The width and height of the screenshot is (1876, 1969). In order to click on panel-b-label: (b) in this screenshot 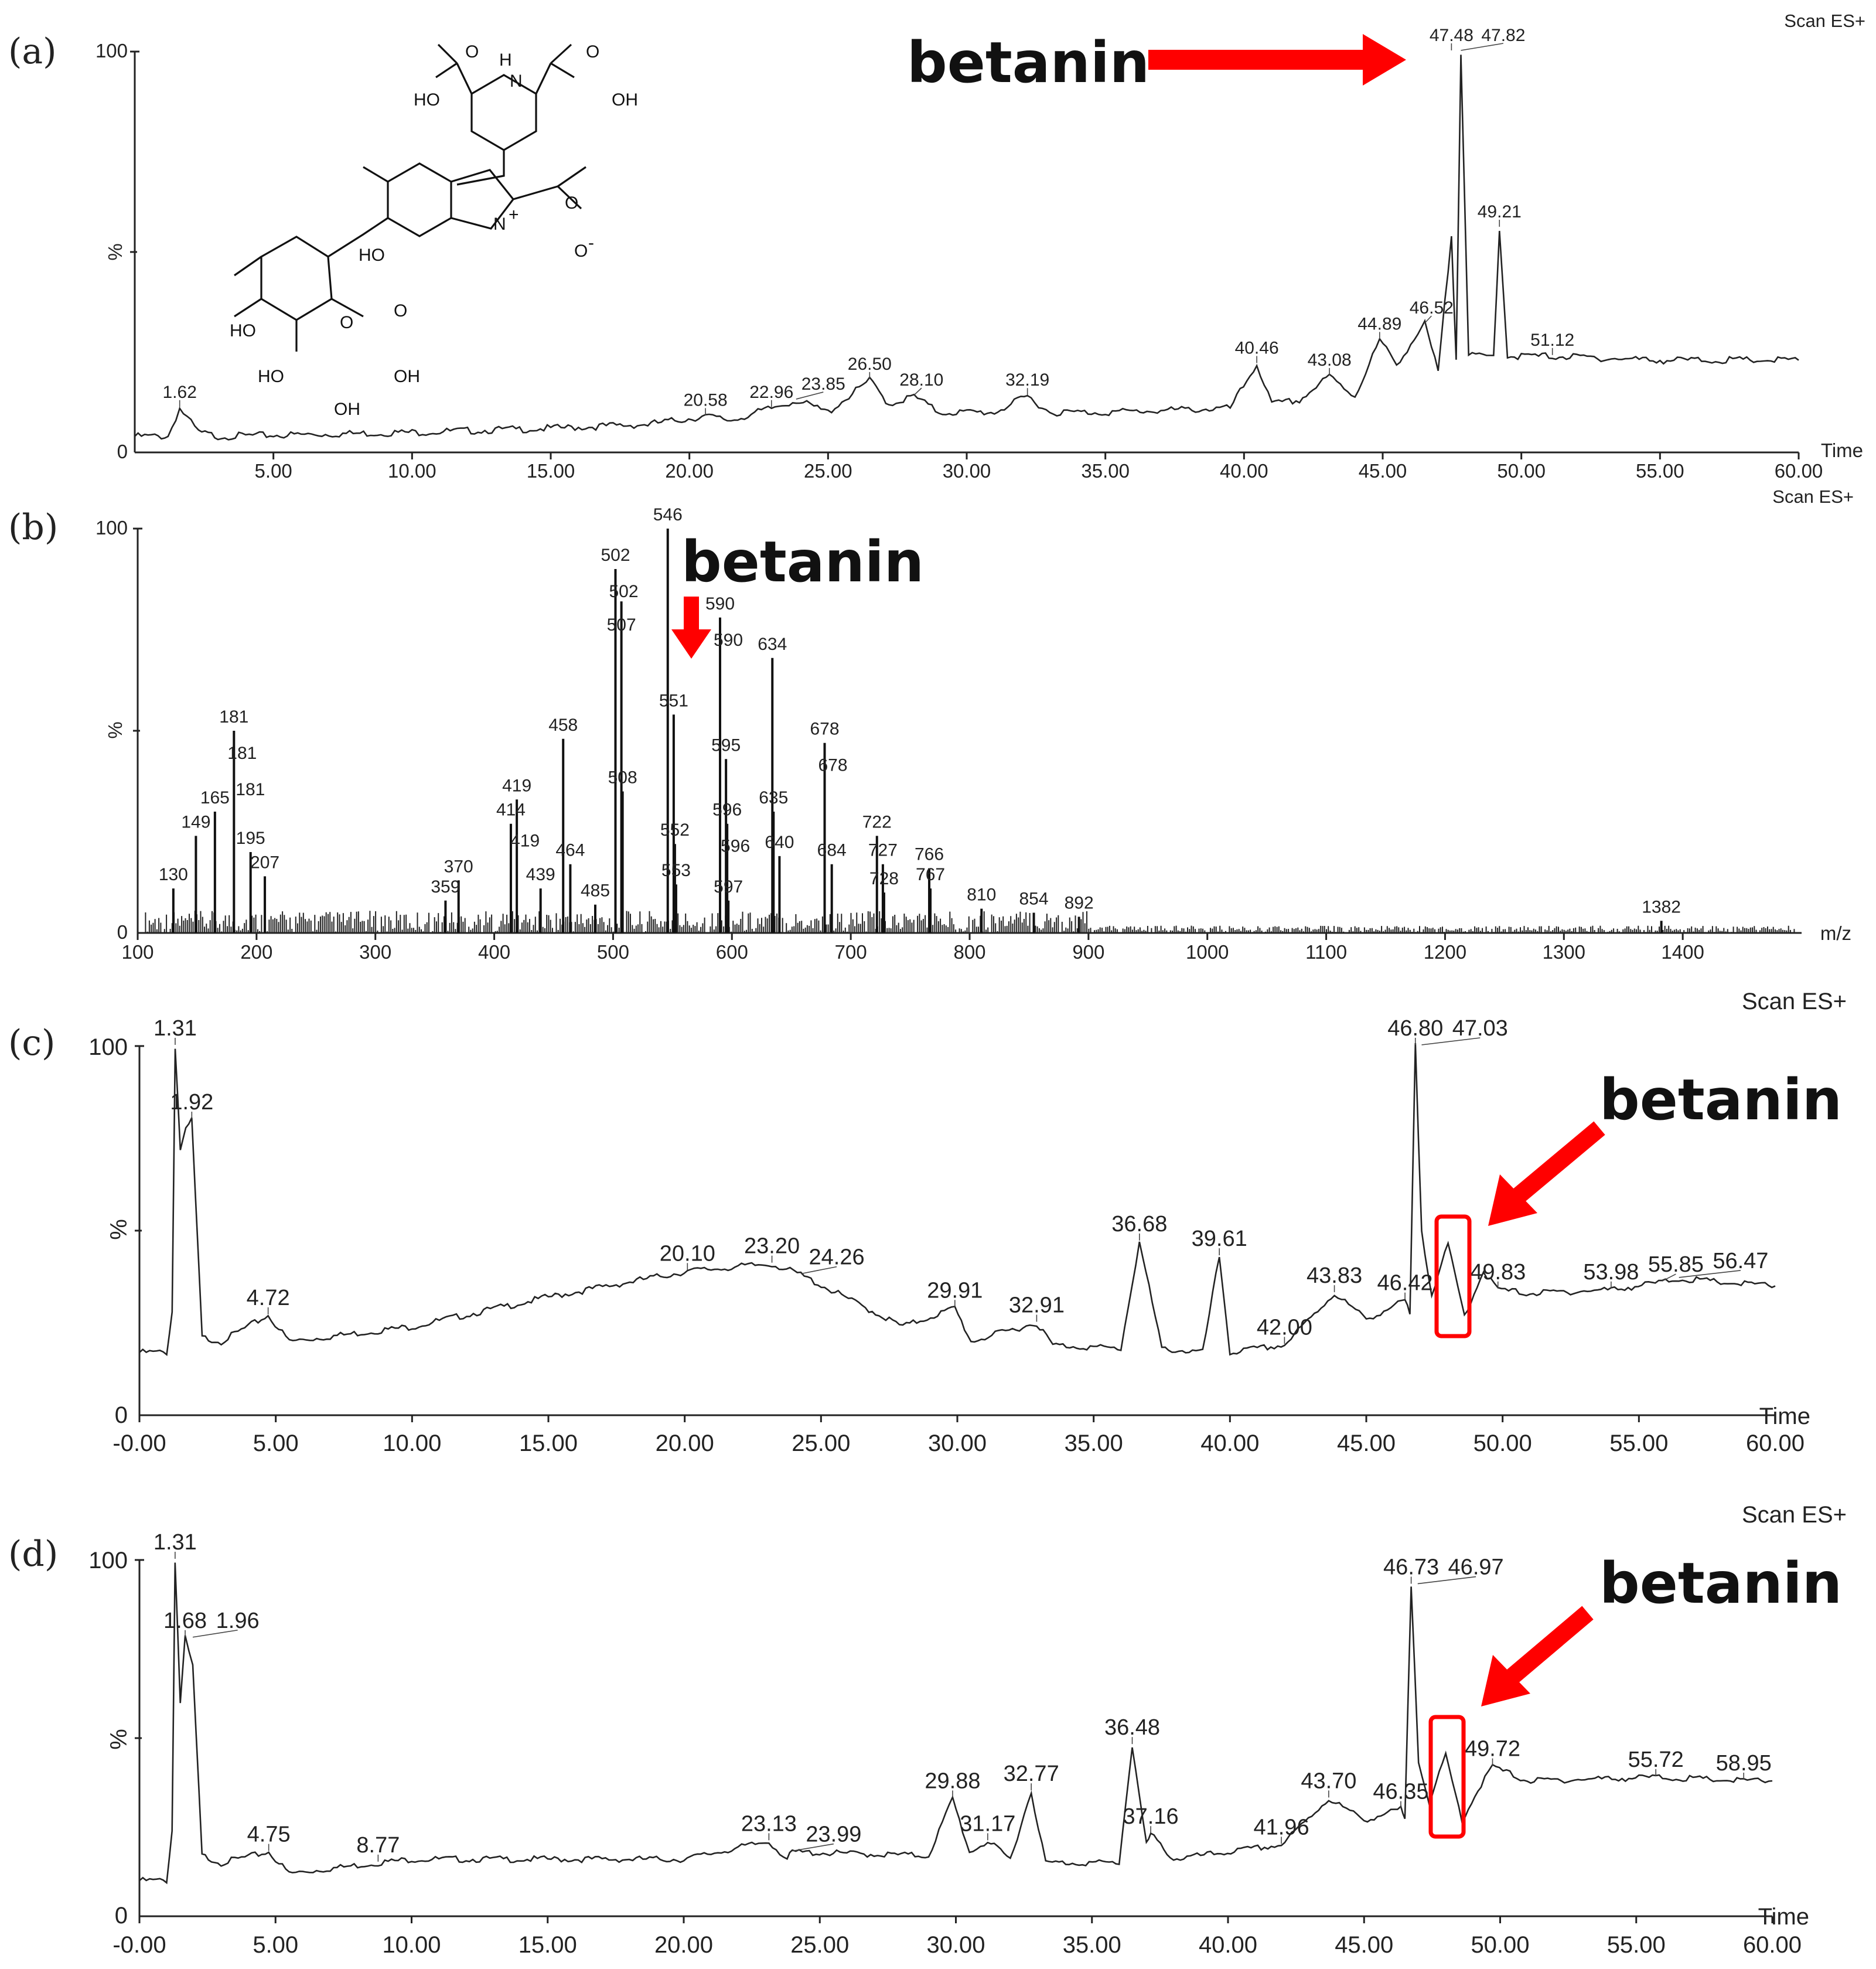, I will do `click(33, 528)`.